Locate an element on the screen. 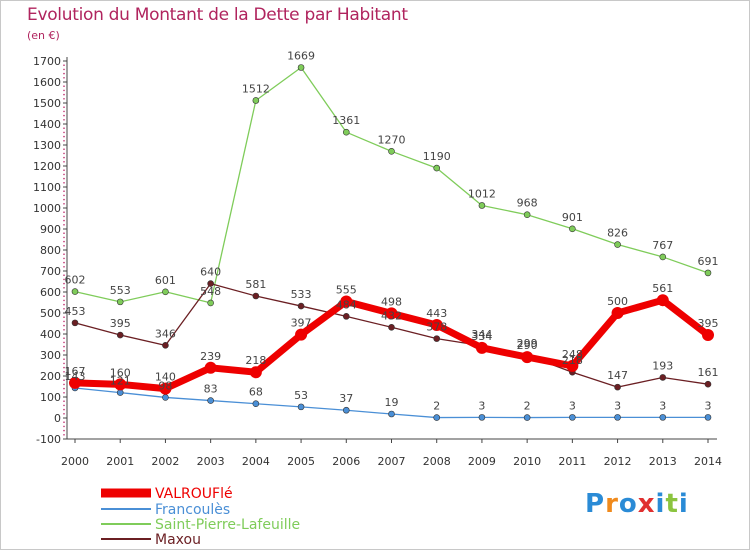 This screenshot has height=550, width=750. x-tick-label: 2012 is located at coordinates (618, 461).